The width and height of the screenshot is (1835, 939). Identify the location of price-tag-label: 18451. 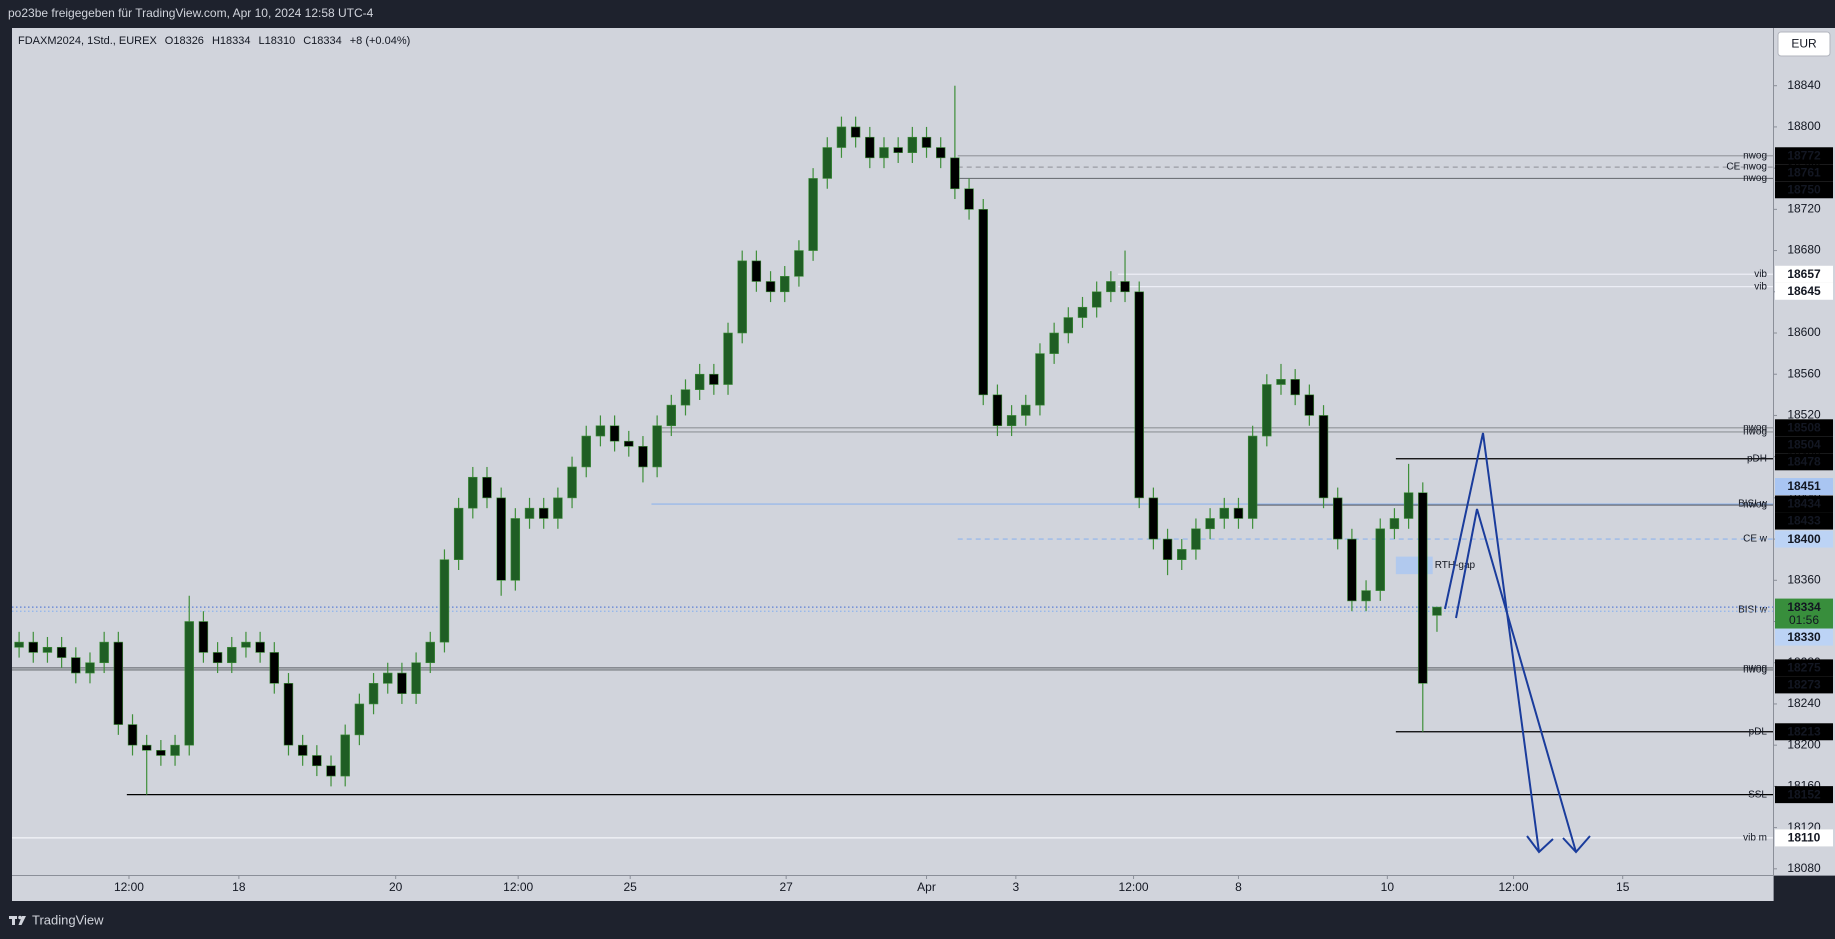
(1804, 486).